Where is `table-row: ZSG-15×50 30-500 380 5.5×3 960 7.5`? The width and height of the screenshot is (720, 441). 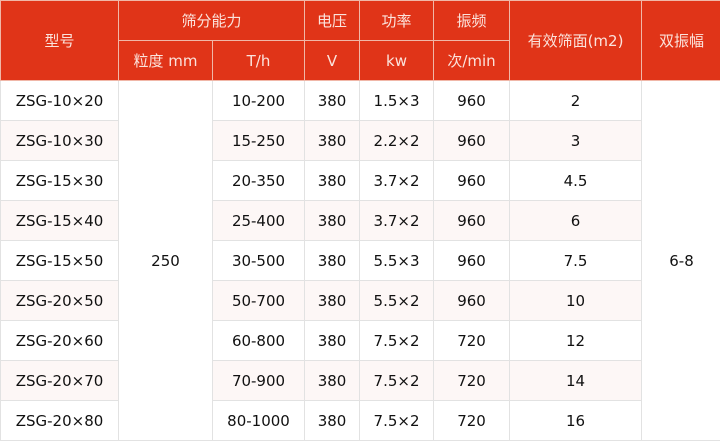 table-row: ZSG-15×50 30-500 380 5.5×3 960 7.5 is located at coordinates (360, 260).